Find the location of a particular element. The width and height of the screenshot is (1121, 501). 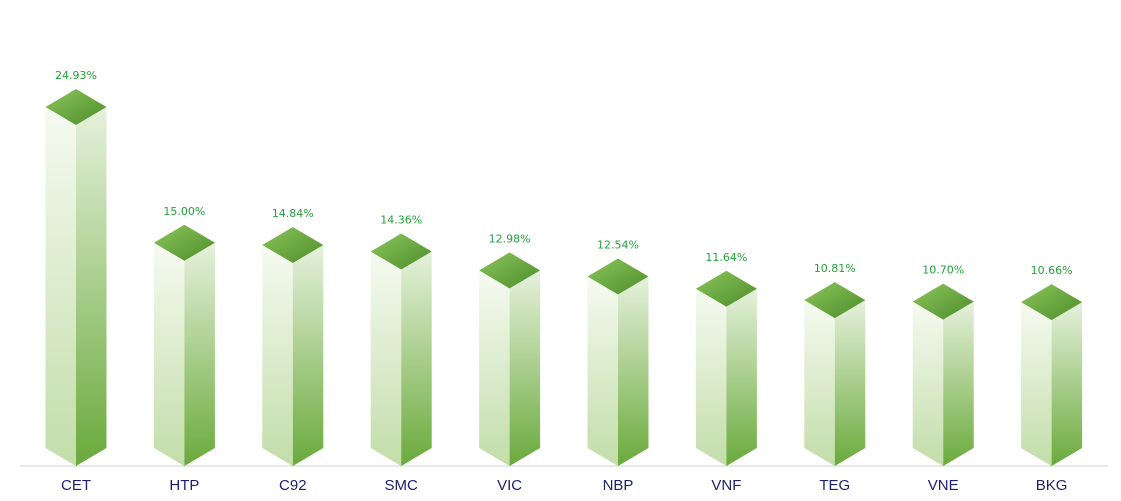

x-tick-label: BKG is located at coordinates (1052, 485).